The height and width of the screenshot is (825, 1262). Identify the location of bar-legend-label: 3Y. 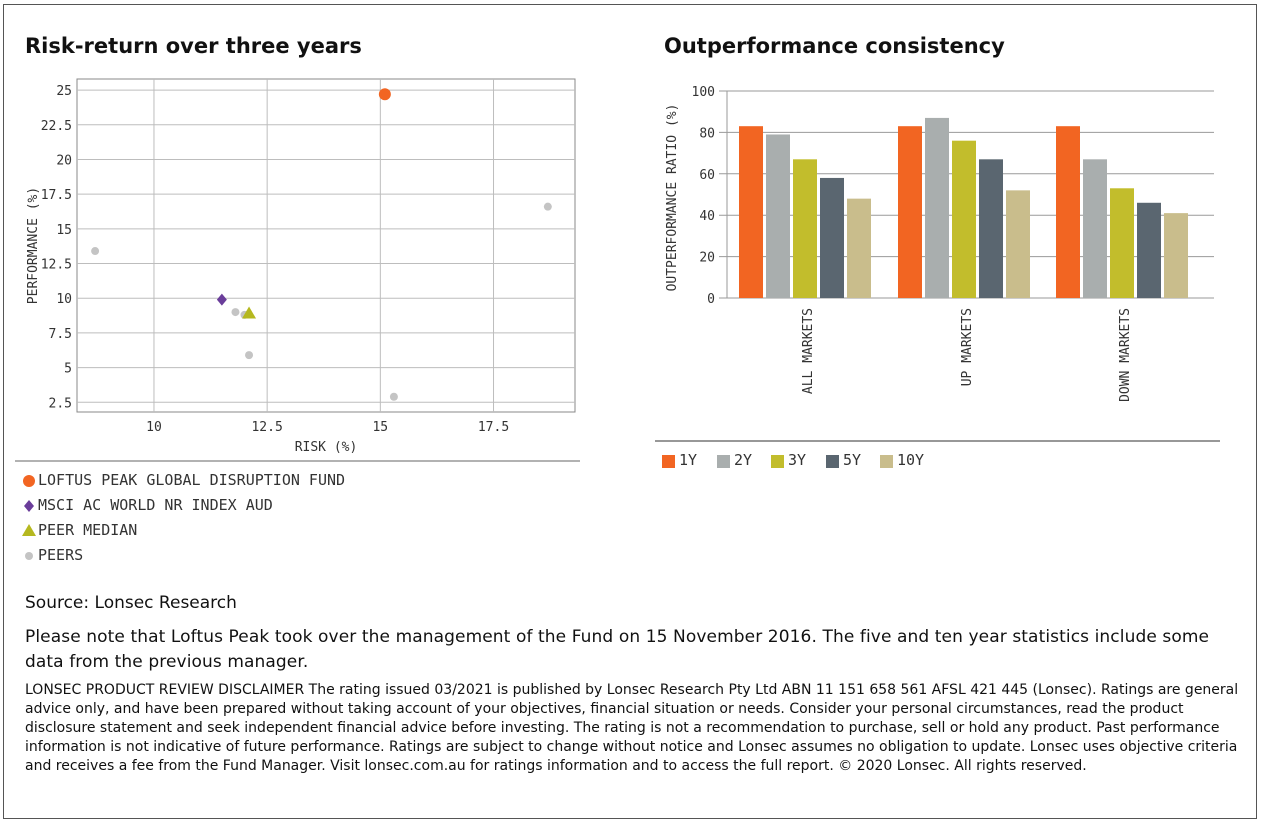
(797, 460).